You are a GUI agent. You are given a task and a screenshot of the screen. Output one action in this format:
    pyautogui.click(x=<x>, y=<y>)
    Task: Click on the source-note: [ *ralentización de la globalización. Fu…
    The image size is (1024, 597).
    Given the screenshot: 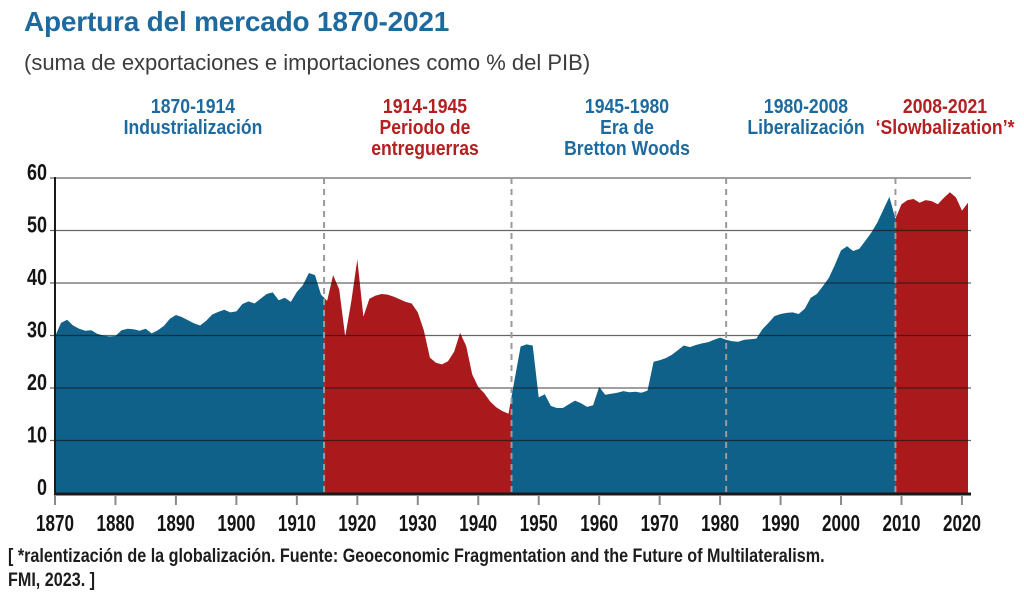 What is the action you would take?
    pyautogui.click(x=416, y=569)
    